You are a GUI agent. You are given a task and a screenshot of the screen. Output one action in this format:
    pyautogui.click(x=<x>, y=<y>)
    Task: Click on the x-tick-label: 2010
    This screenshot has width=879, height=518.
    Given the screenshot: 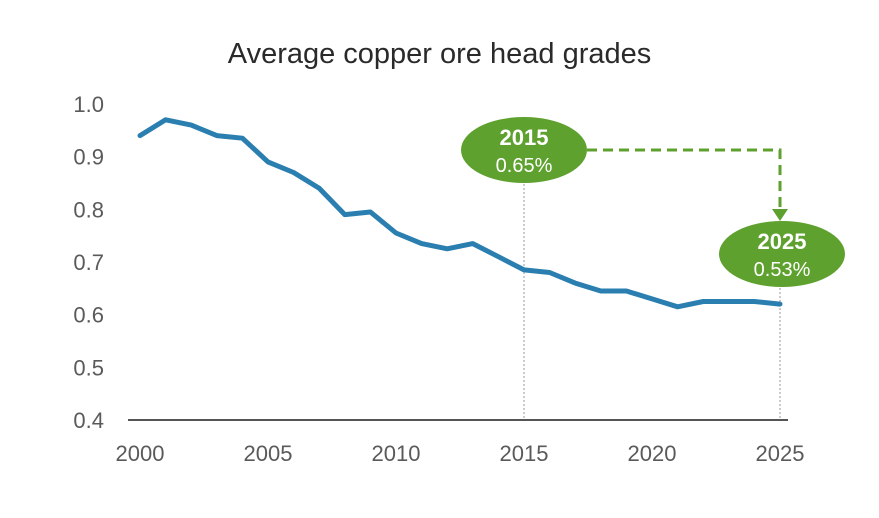 What is the action you would take?
    pyautogui.click(x=396, y=453)
    